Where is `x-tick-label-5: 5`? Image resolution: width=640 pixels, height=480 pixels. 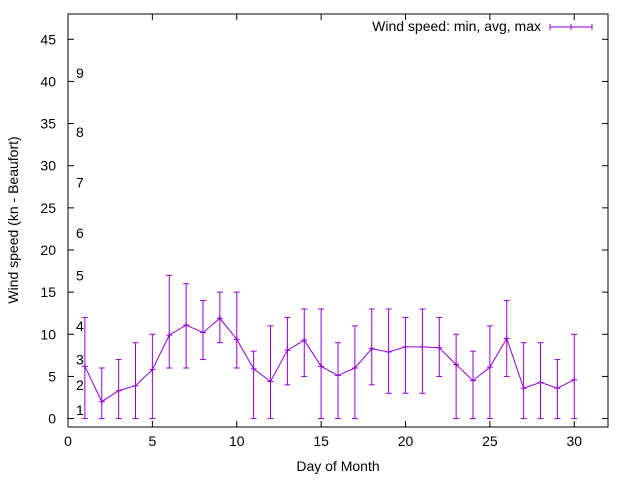 x-tick-label-5: 5 is located at coordinates (152, 441).